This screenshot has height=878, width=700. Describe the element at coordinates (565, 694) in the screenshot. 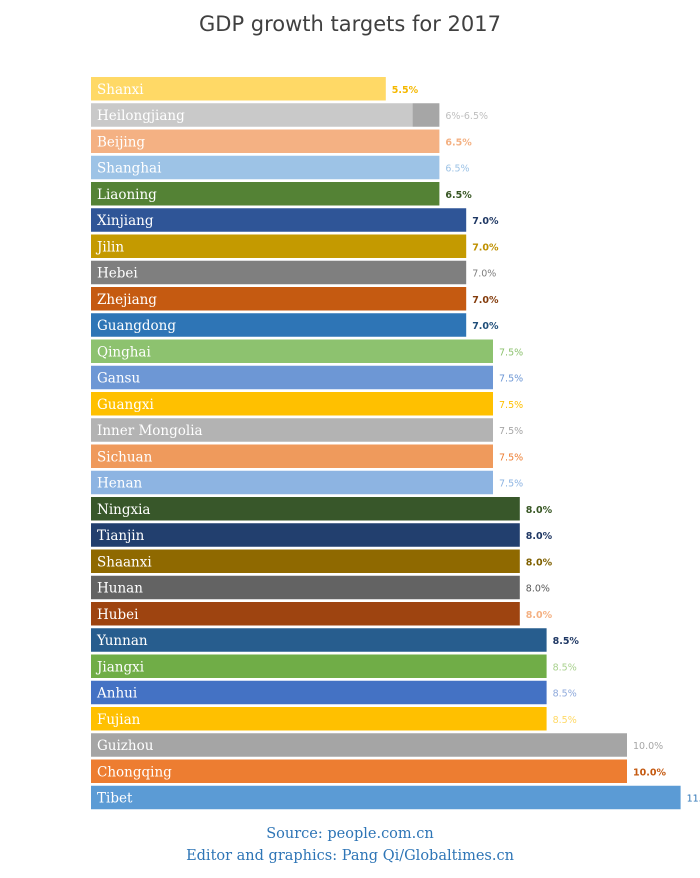

I see `value-label-anhui: 8.5%` at that location.